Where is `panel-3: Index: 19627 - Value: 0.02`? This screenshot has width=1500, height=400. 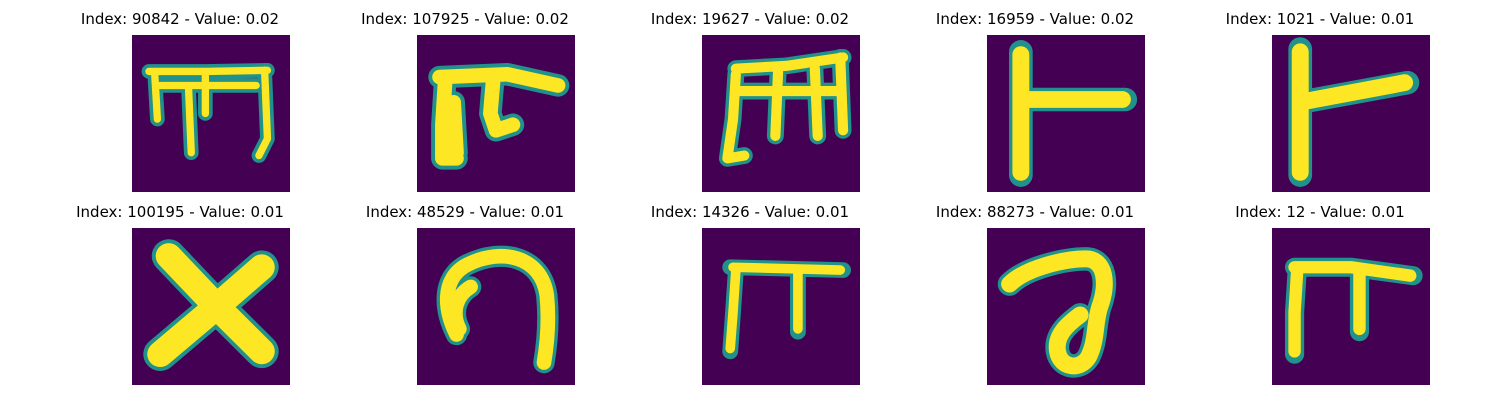
panel-3: Index: 19627 - Value: 0.02 is located at coordinates (750, 96).